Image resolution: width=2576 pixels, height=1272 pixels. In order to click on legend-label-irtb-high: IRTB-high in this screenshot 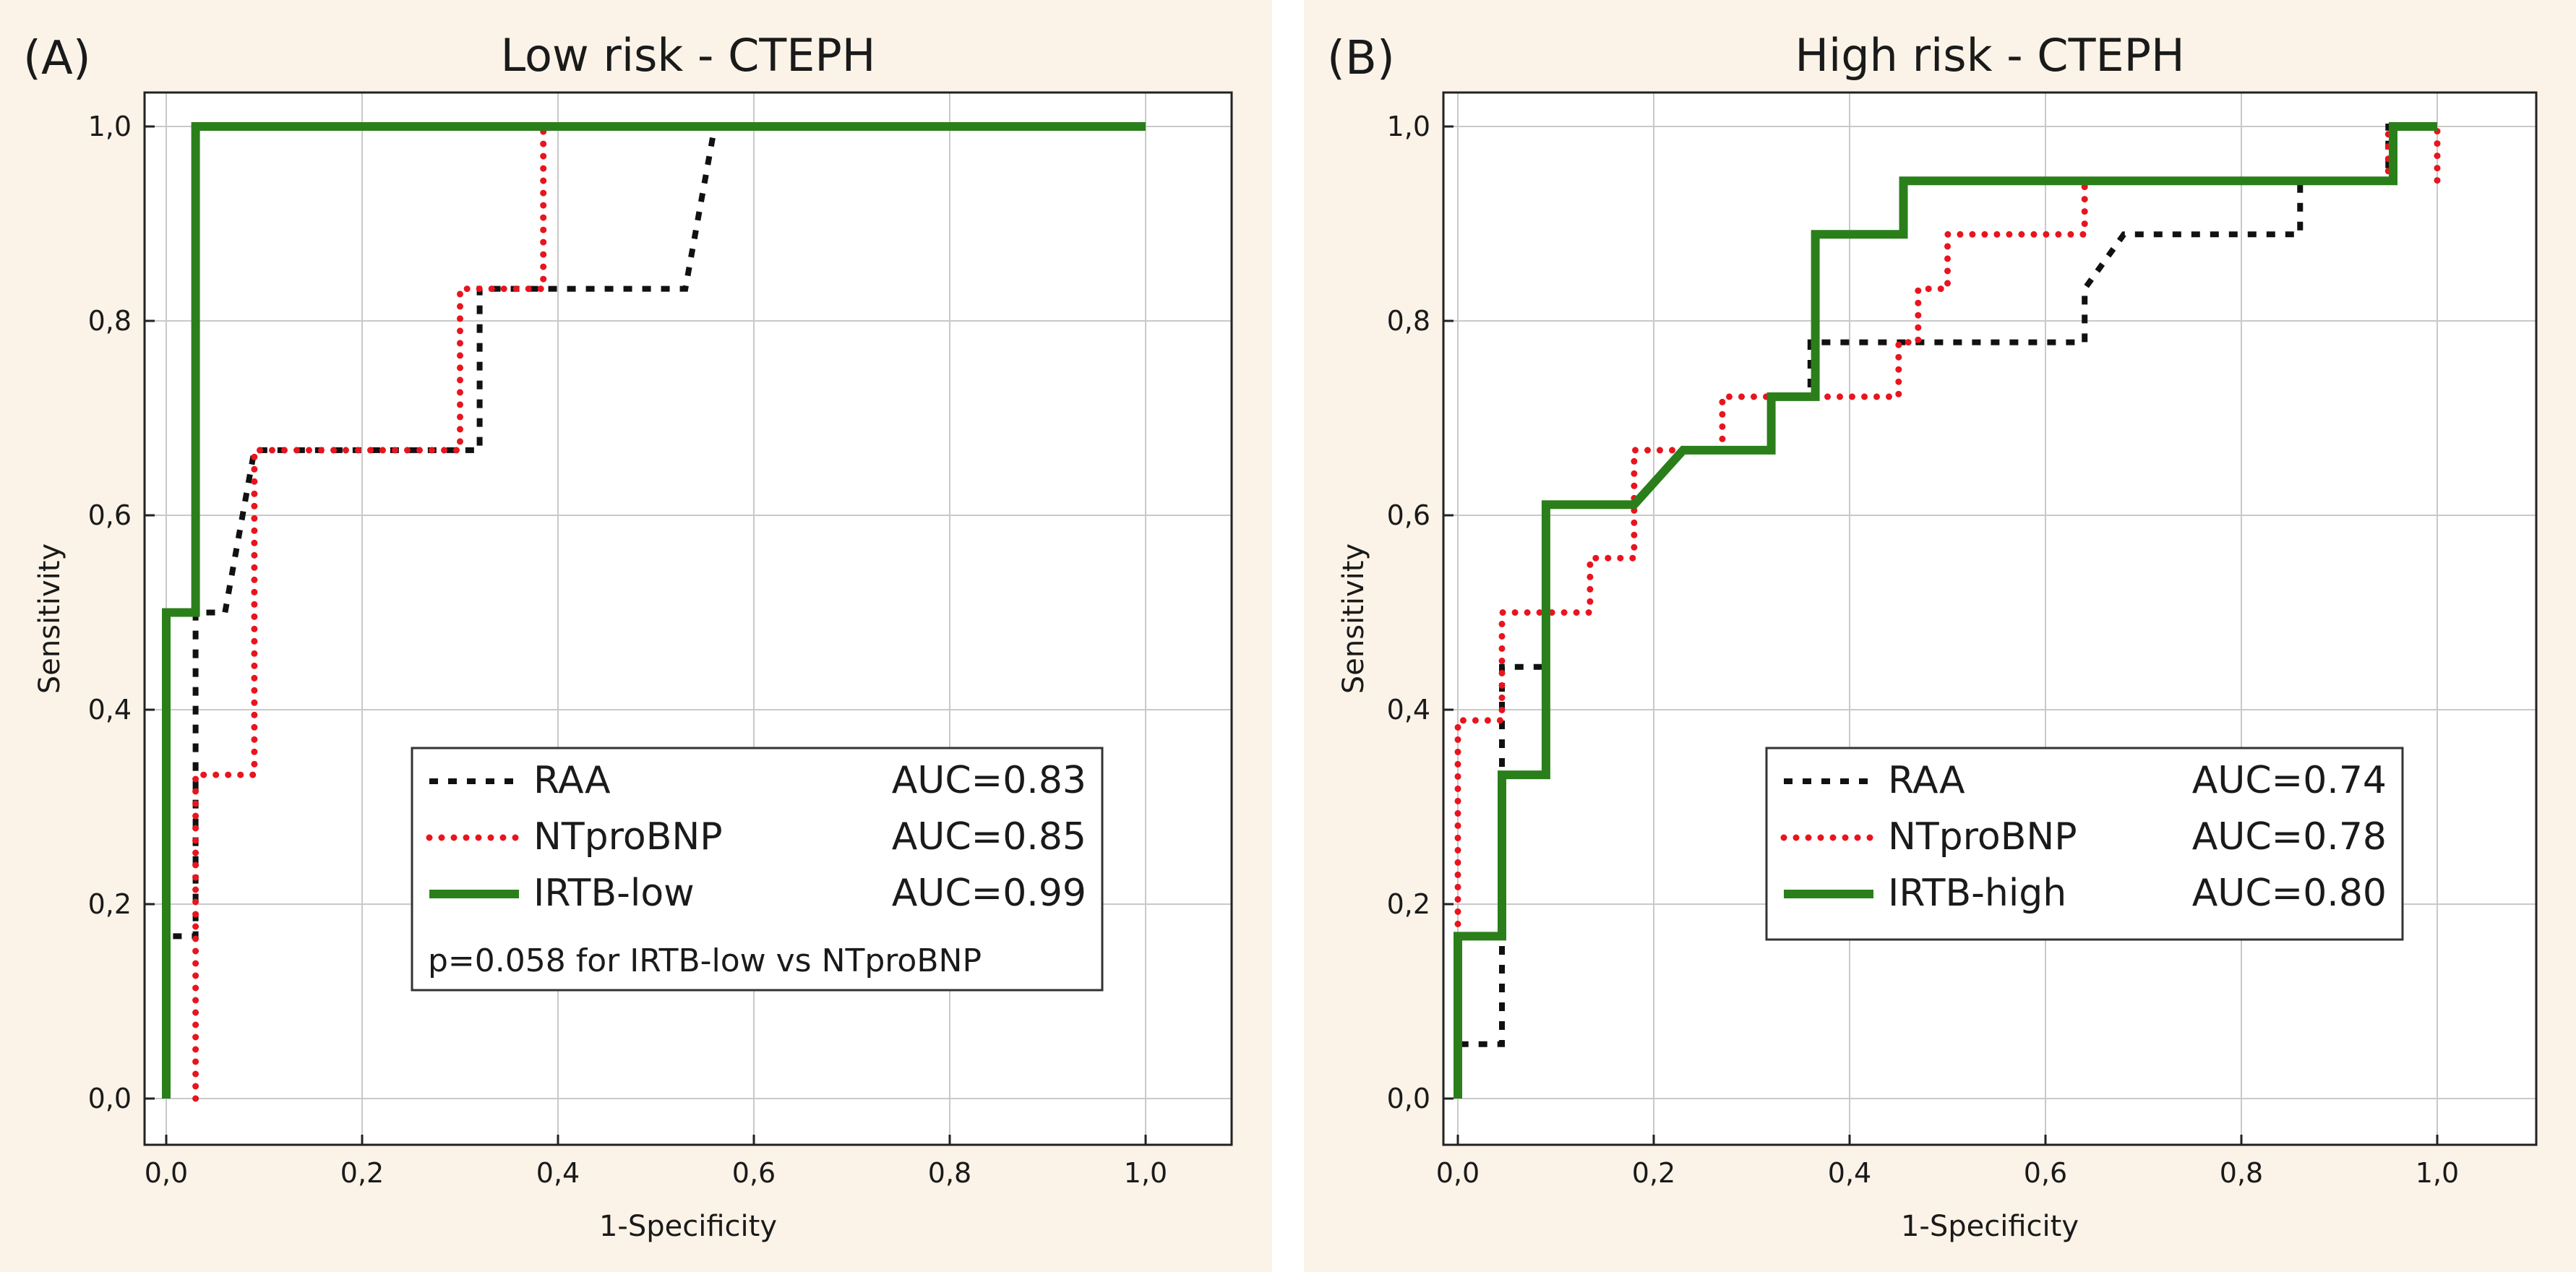, I will do `click(1977, 893)`.